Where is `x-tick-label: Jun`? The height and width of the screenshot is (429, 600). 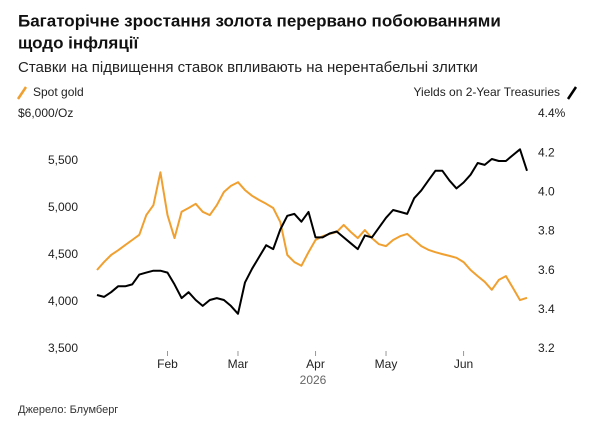
x-tick-label: Jun is located at coordinates (463, 364).